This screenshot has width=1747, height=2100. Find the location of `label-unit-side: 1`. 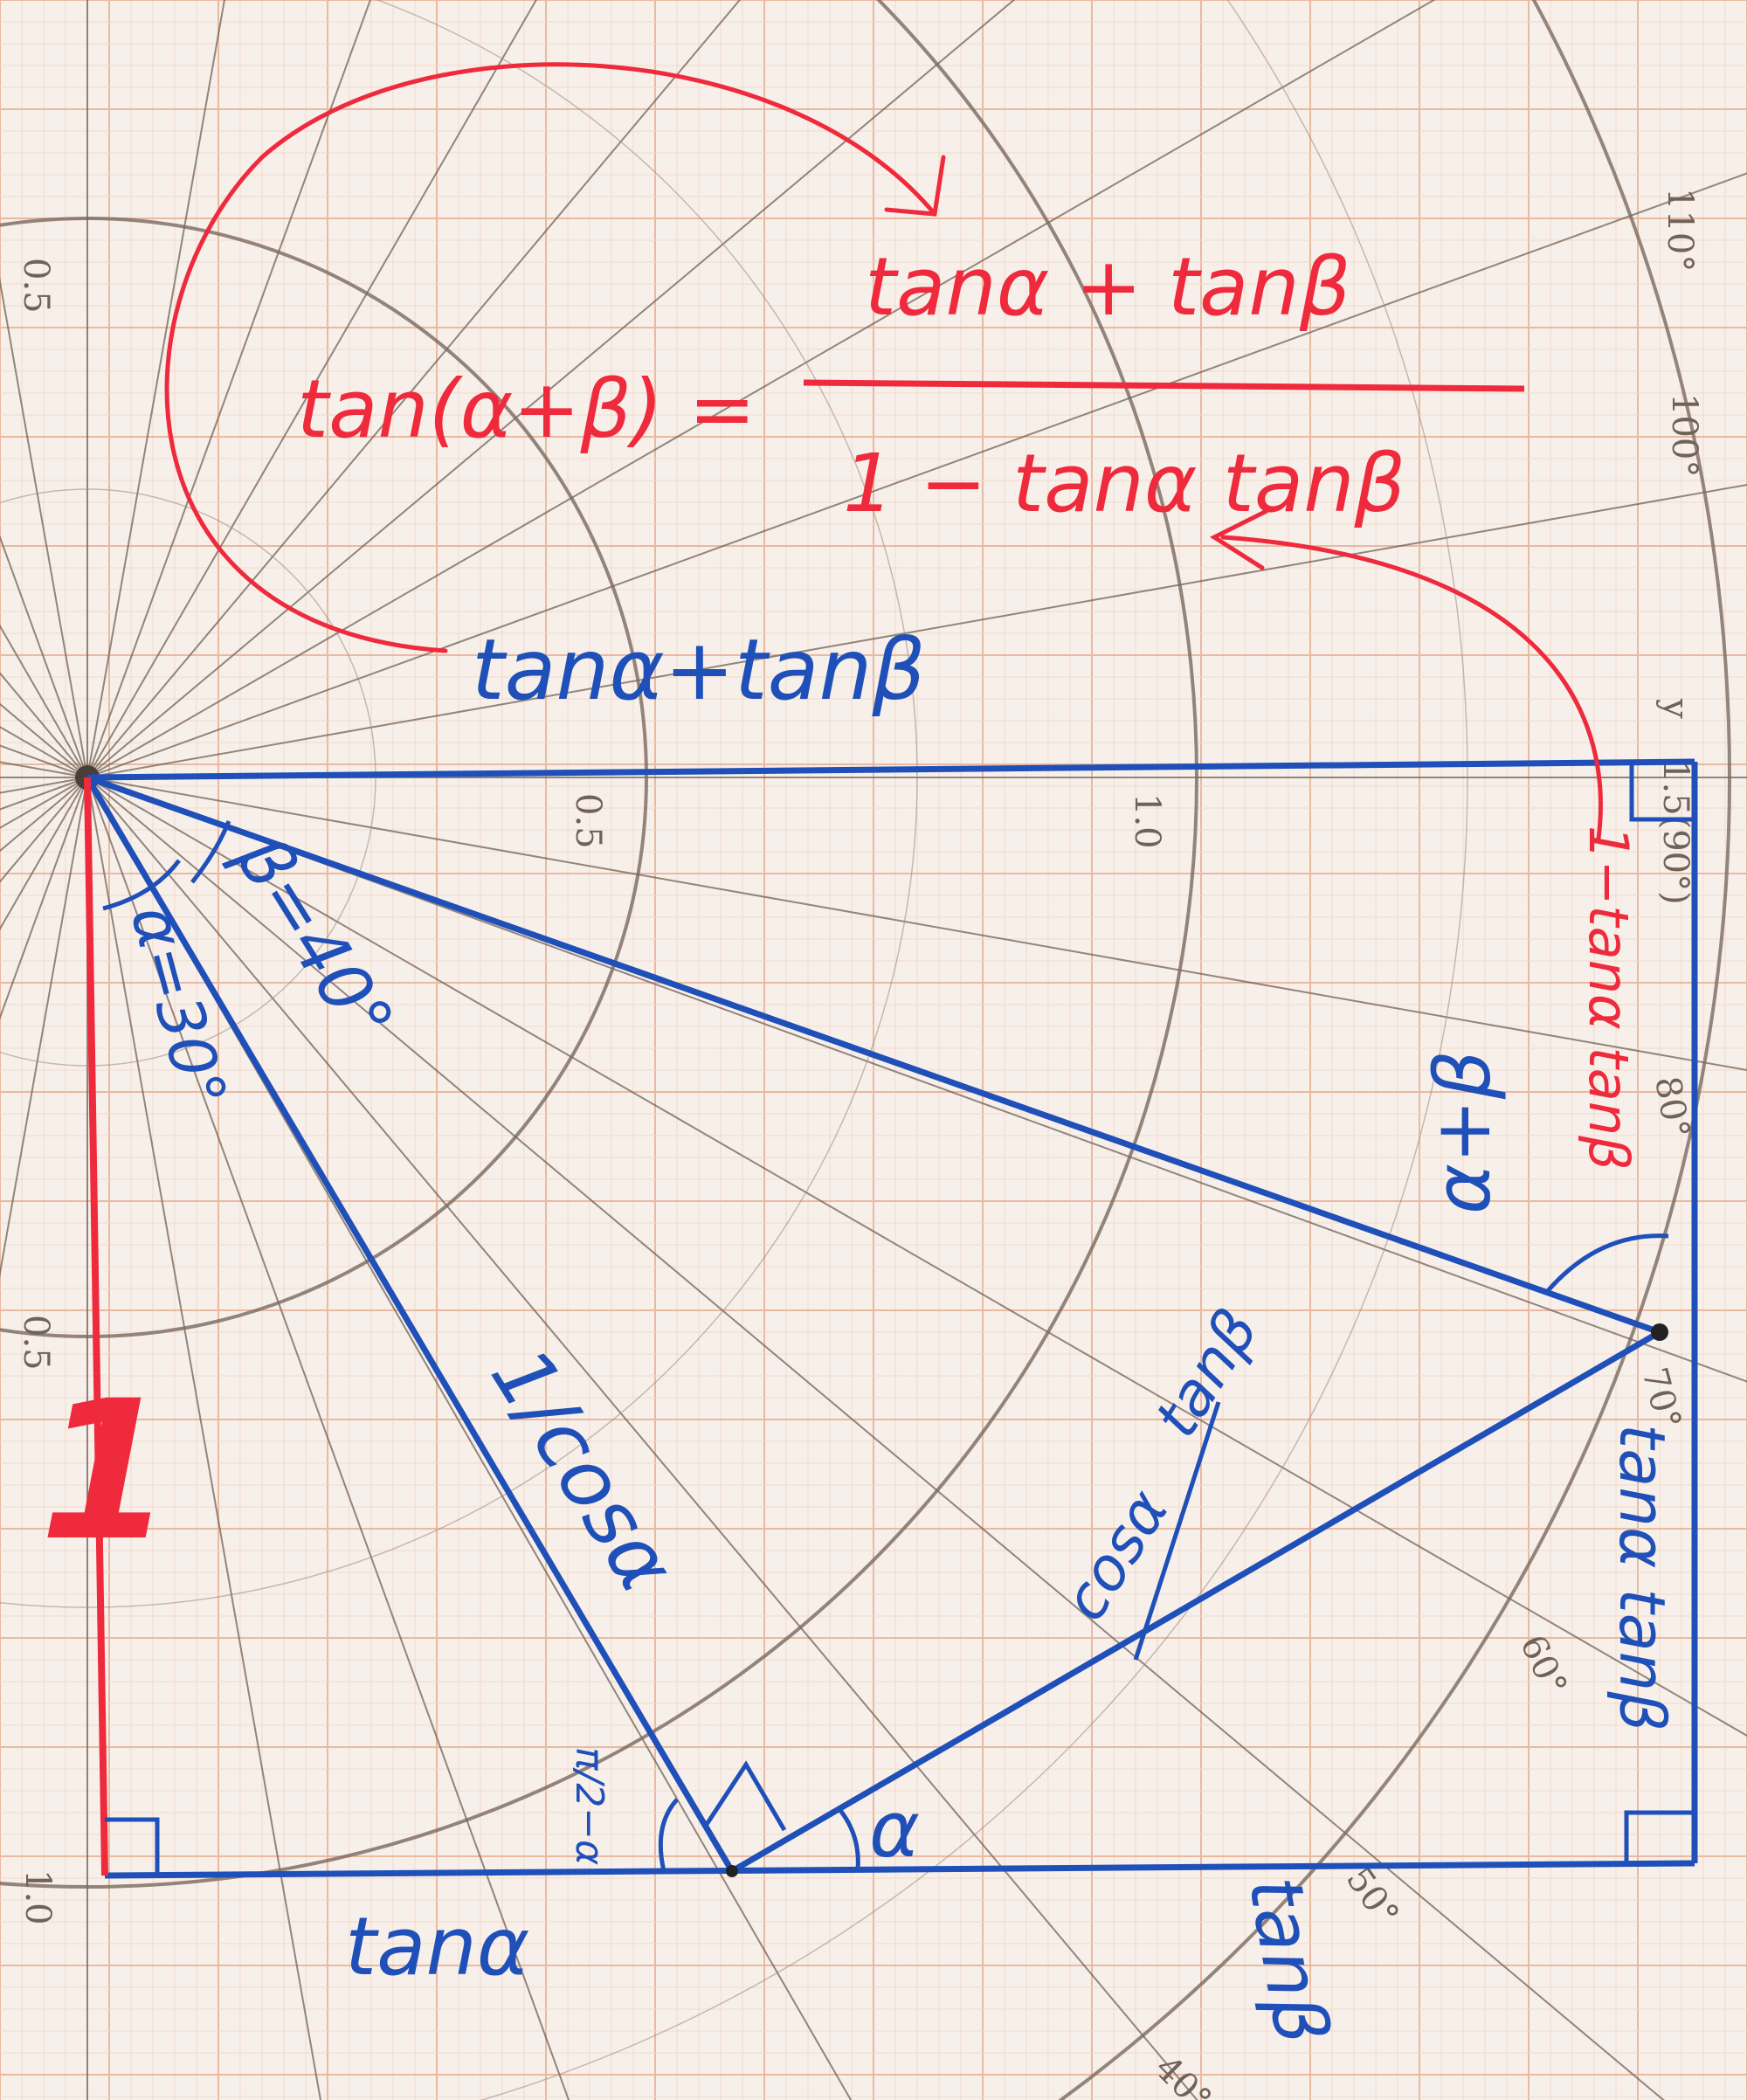

label-unit-side: 1 is located at coordinates (106, 1471).